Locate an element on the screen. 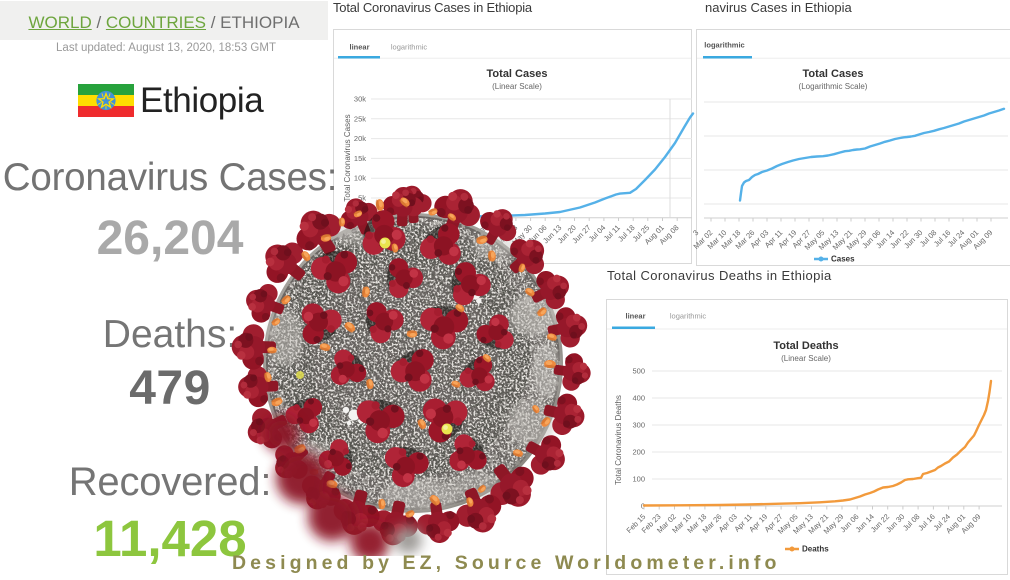 The image size is (1010, 580). svg-text: 100 is located at coordinates (638, 479).